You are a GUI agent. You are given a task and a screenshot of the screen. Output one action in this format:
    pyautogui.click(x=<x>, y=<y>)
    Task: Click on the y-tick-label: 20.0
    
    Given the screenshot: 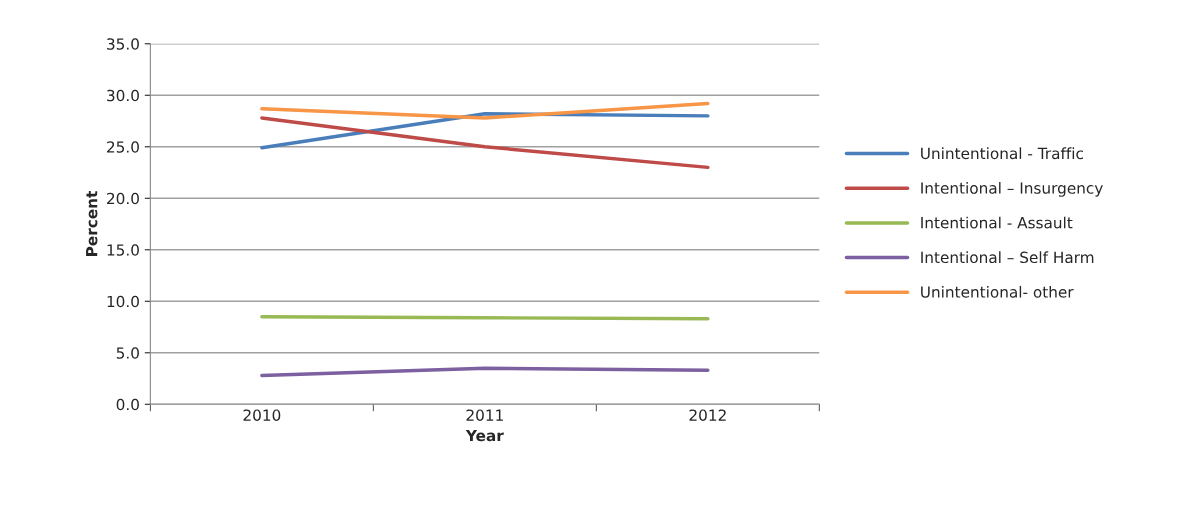 What is the action you would take?
    pyautogui.click(x=123, y=198)
    